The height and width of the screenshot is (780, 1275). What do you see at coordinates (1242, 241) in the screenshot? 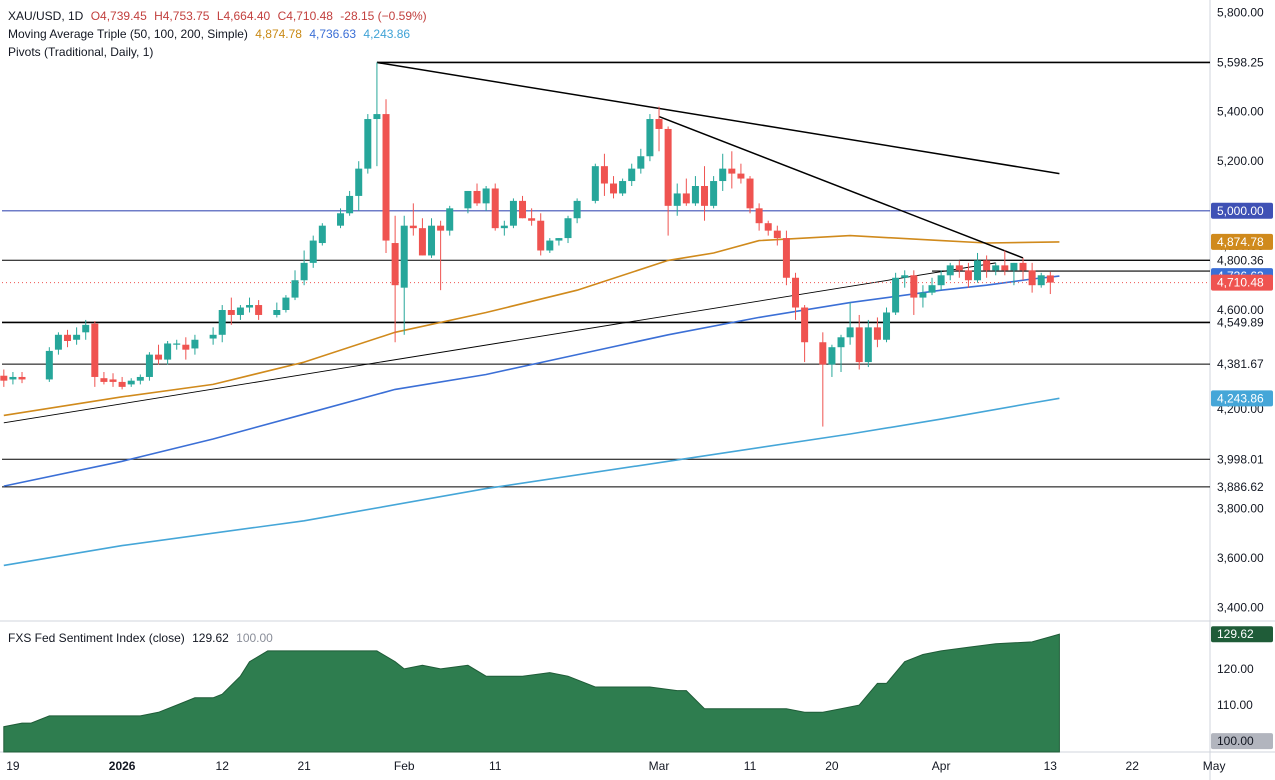
I see `ma50-axis-label-bg` at bounding box center [1242, 241].